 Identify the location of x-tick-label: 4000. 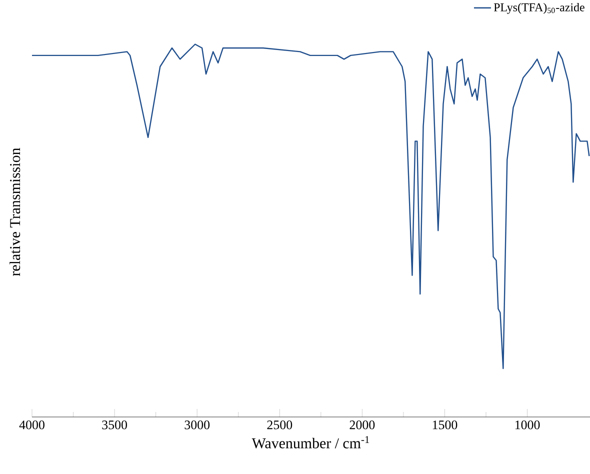
(31, 425).